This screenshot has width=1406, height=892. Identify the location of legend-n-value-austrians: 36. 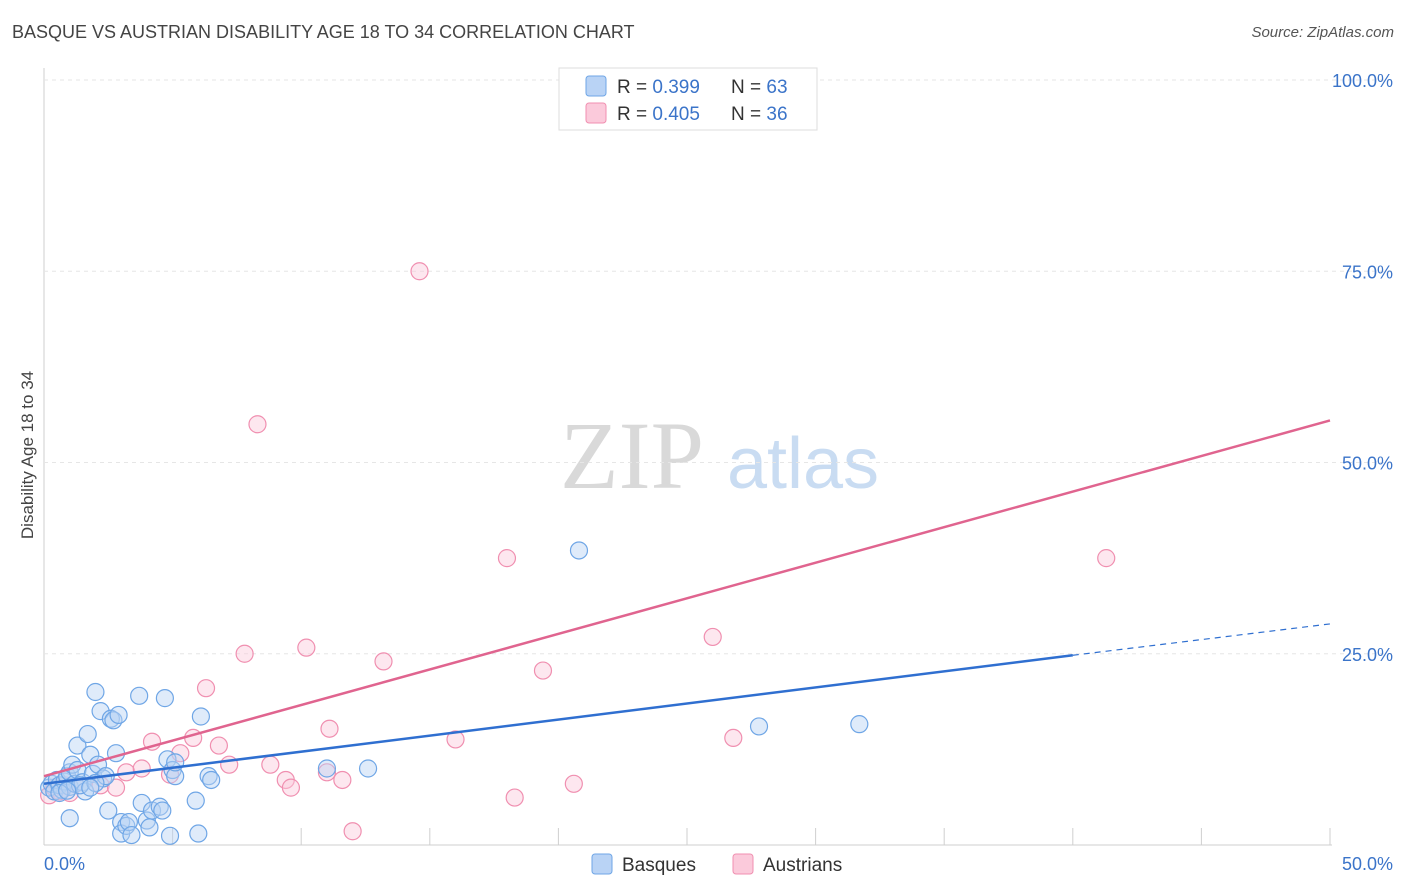
(776, 114).